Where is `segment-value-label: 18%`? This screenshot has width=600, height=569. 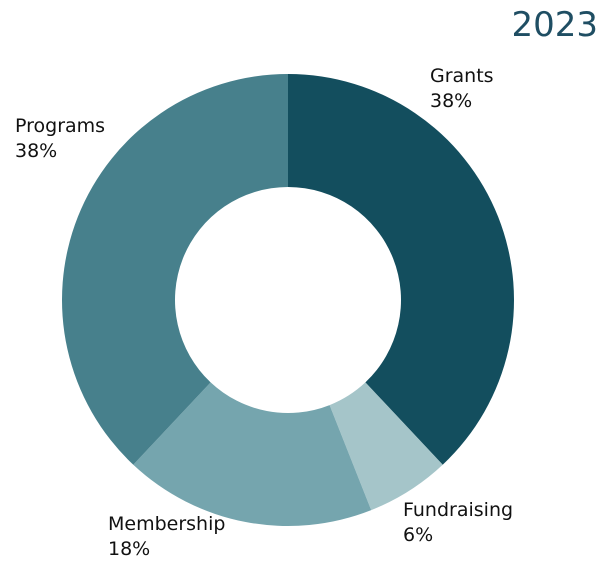 segment-value-label: 18% is located at coordinates (129, 549).